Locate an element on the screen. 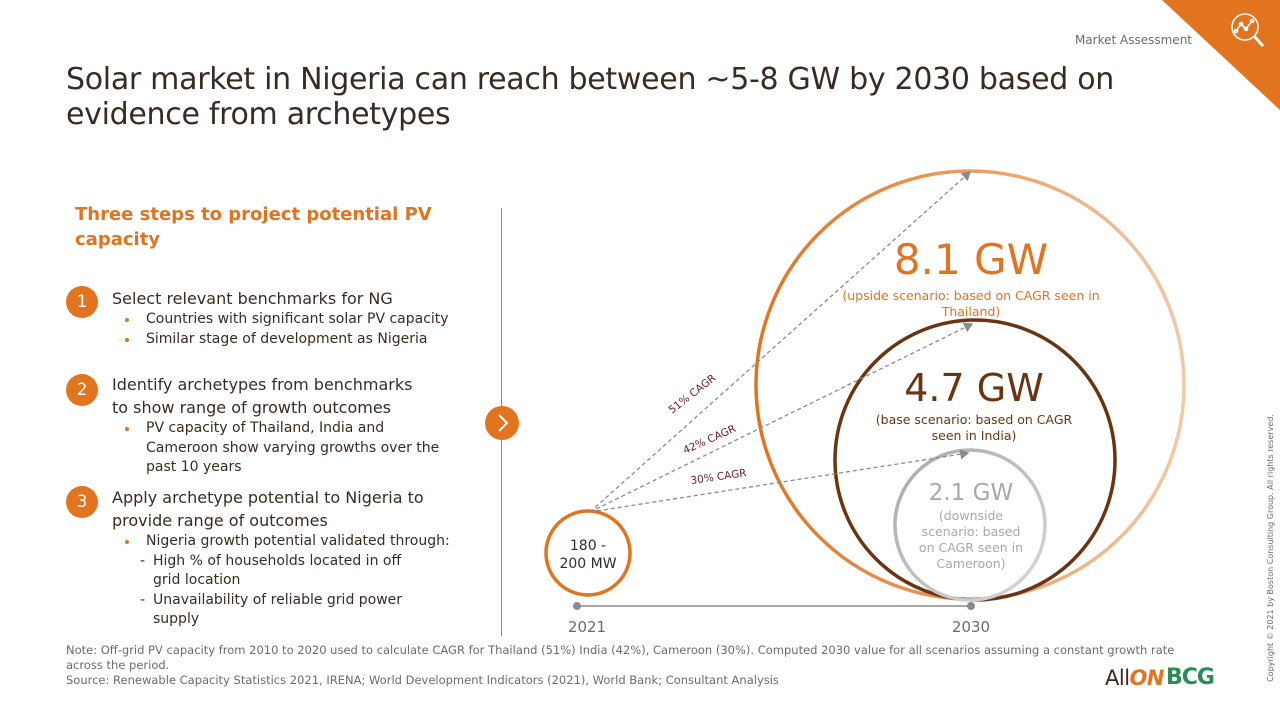  step-3-text-line: provide range of outcomes is located at coordinates (220, 520).